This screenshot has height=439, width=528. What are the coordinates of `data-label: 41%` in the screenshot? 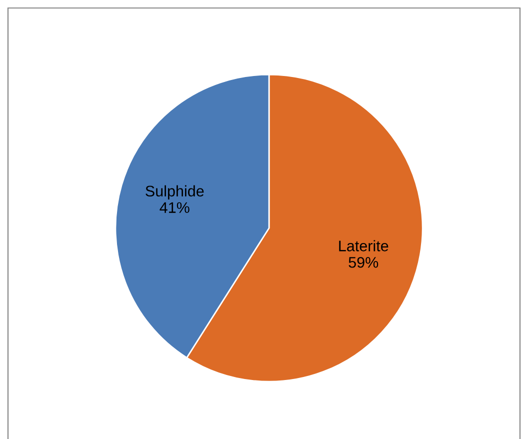 It's located at (175, 207).